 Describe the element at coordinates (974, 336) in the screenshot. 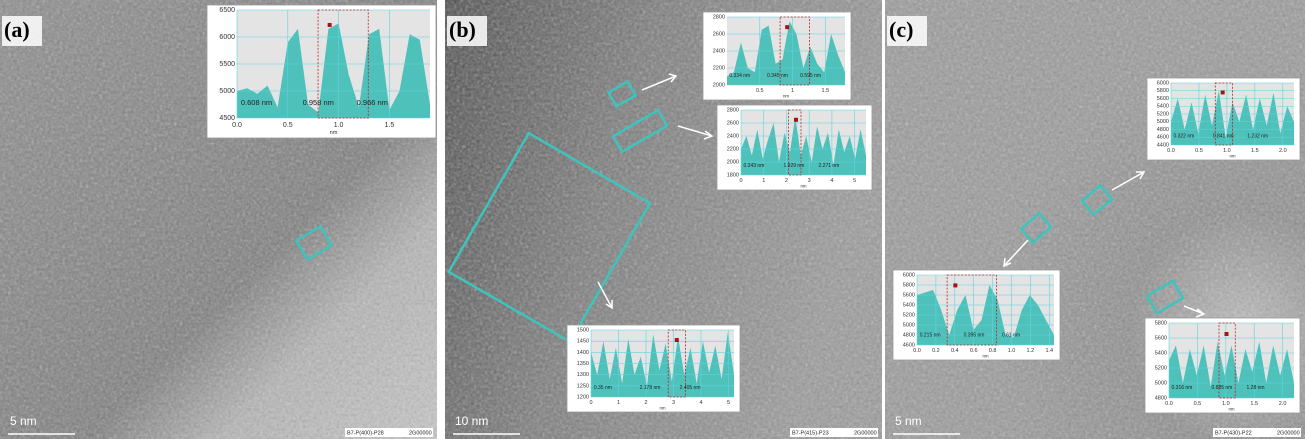

I see `measurement-label: 0.395 nm` at that location.